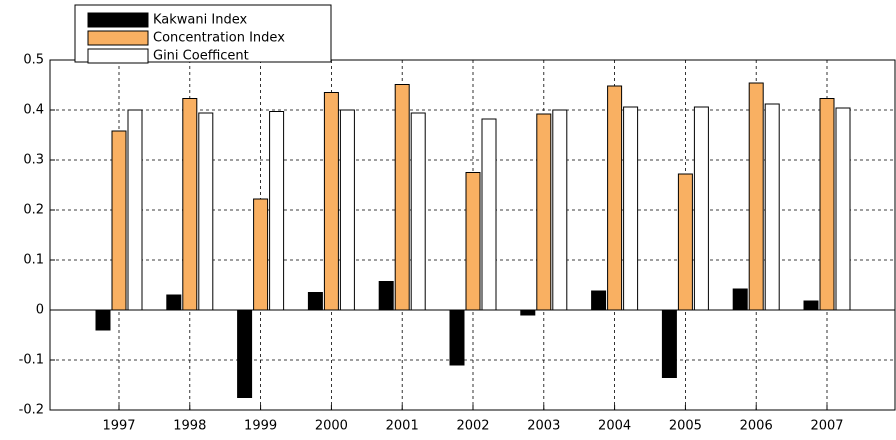 Image resolution: width=896 pixels, height=440 pixels. I want to click on legend-label: Kakwani Index, so click(200, 20).